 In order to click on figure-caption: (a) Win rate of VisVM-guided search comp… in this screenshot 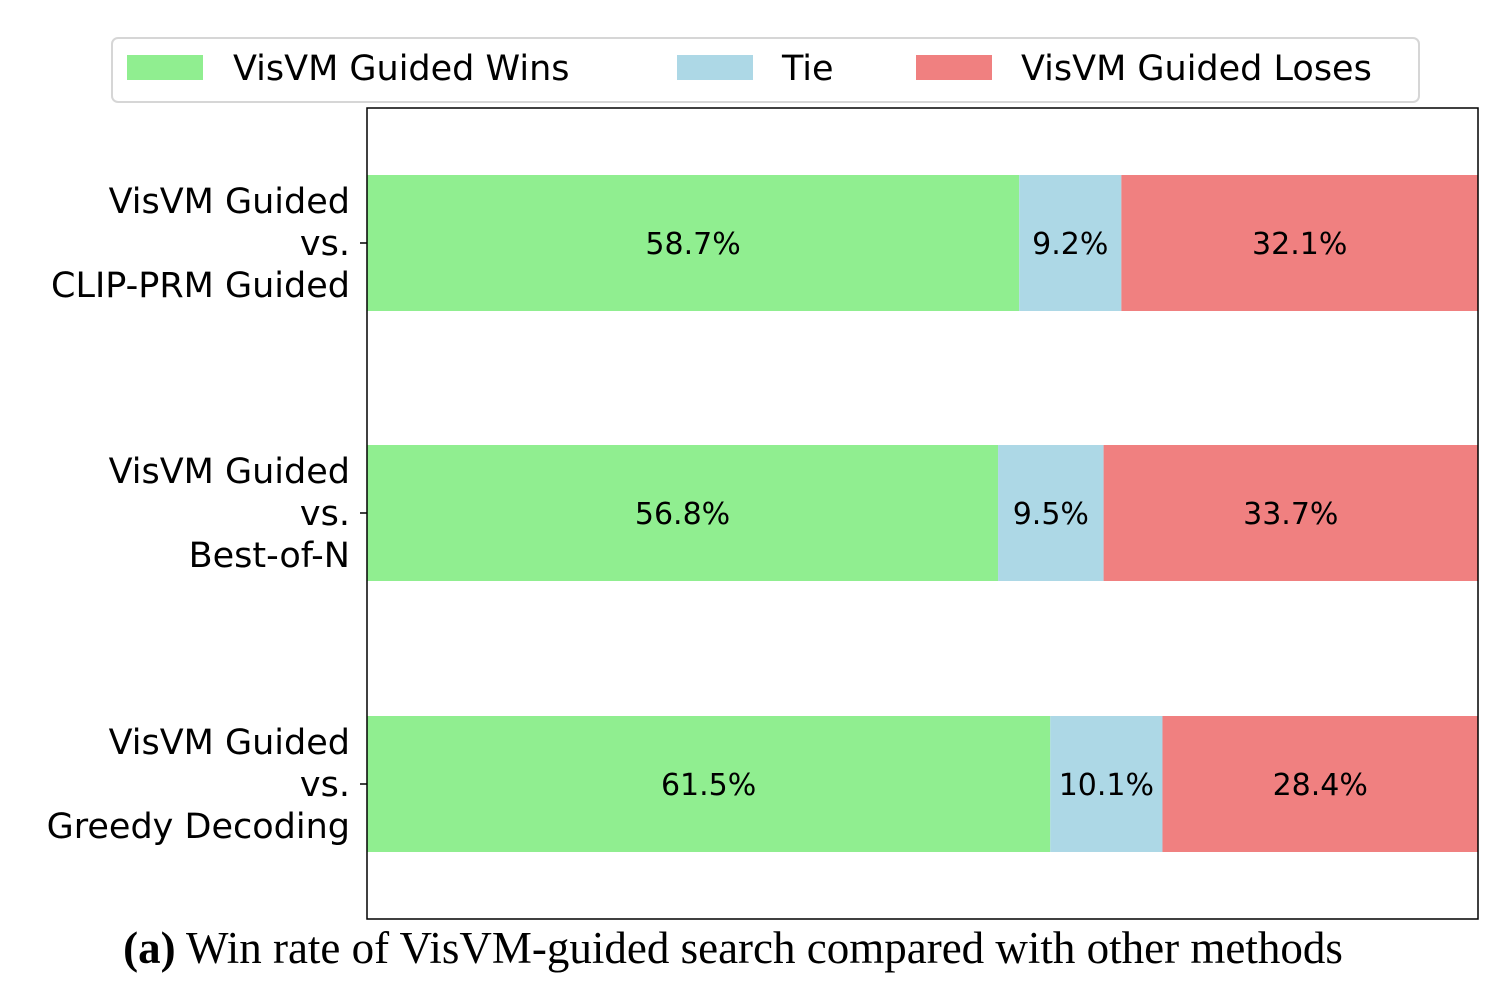, I will do `click(733, 948)`.